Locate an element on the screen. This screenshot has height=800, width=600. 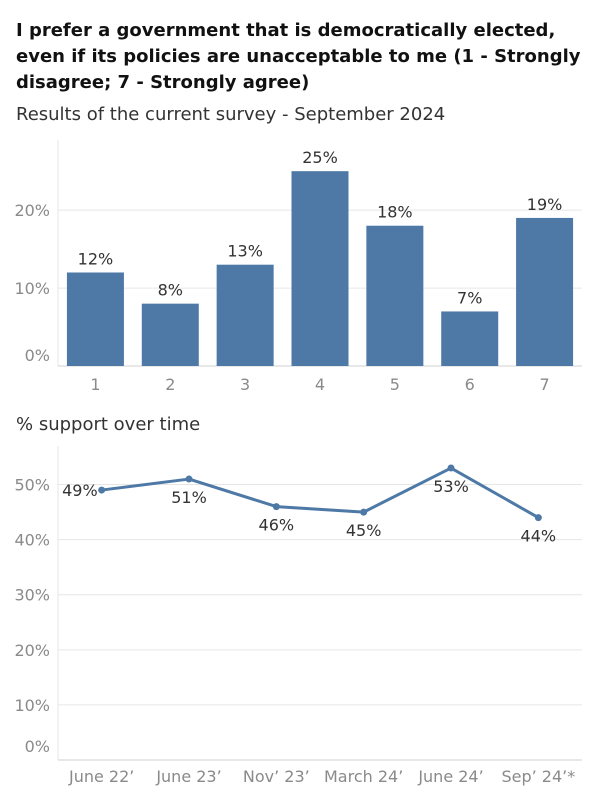
bar-x-tick-label: 5 is located at coordinates (395, 384).